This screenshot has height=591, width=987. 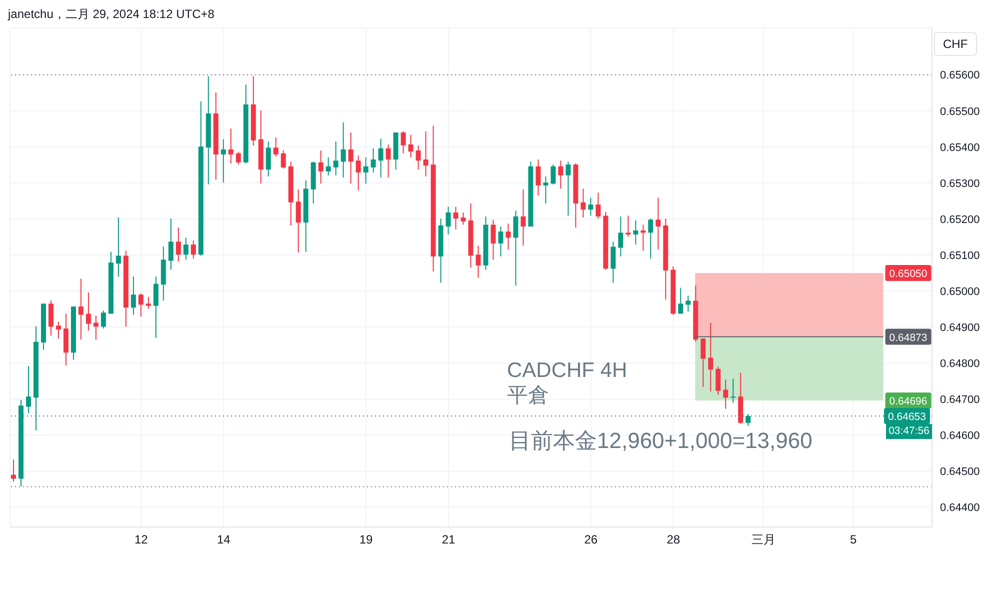 What do you see at coordinates (960, 436) in the screenshot?
I see `y-tick-label: 0.64600` at bounding box center [960, 436].